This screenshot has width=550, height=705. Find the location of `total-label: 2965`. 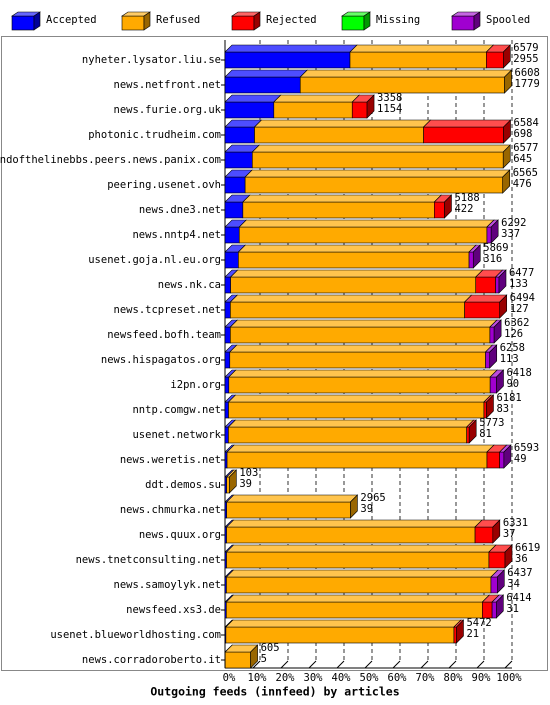

total-label: 2965 is located at coordinates (372, 498).